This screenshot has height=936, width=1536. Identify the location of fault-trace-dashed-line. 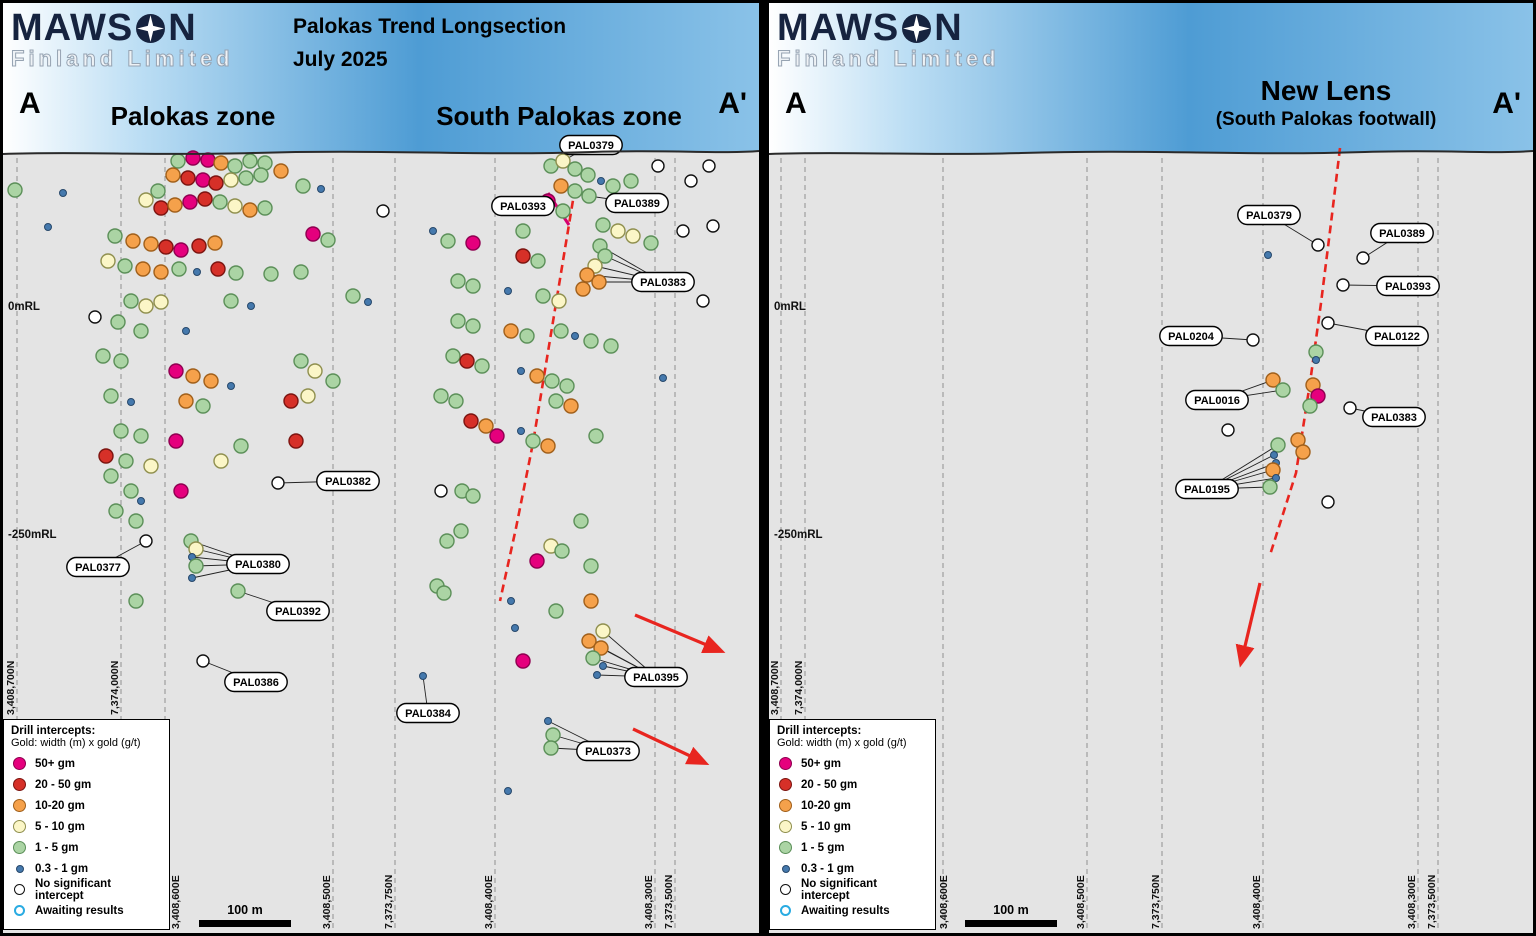
(1305, 351).